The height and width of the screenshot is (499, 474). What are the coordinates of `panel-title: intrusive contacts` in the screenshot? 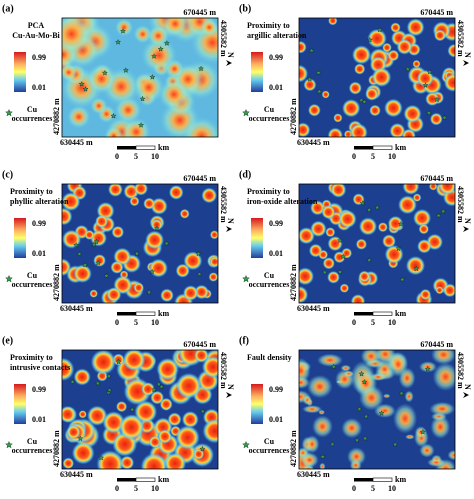 It's located at (40, 367).